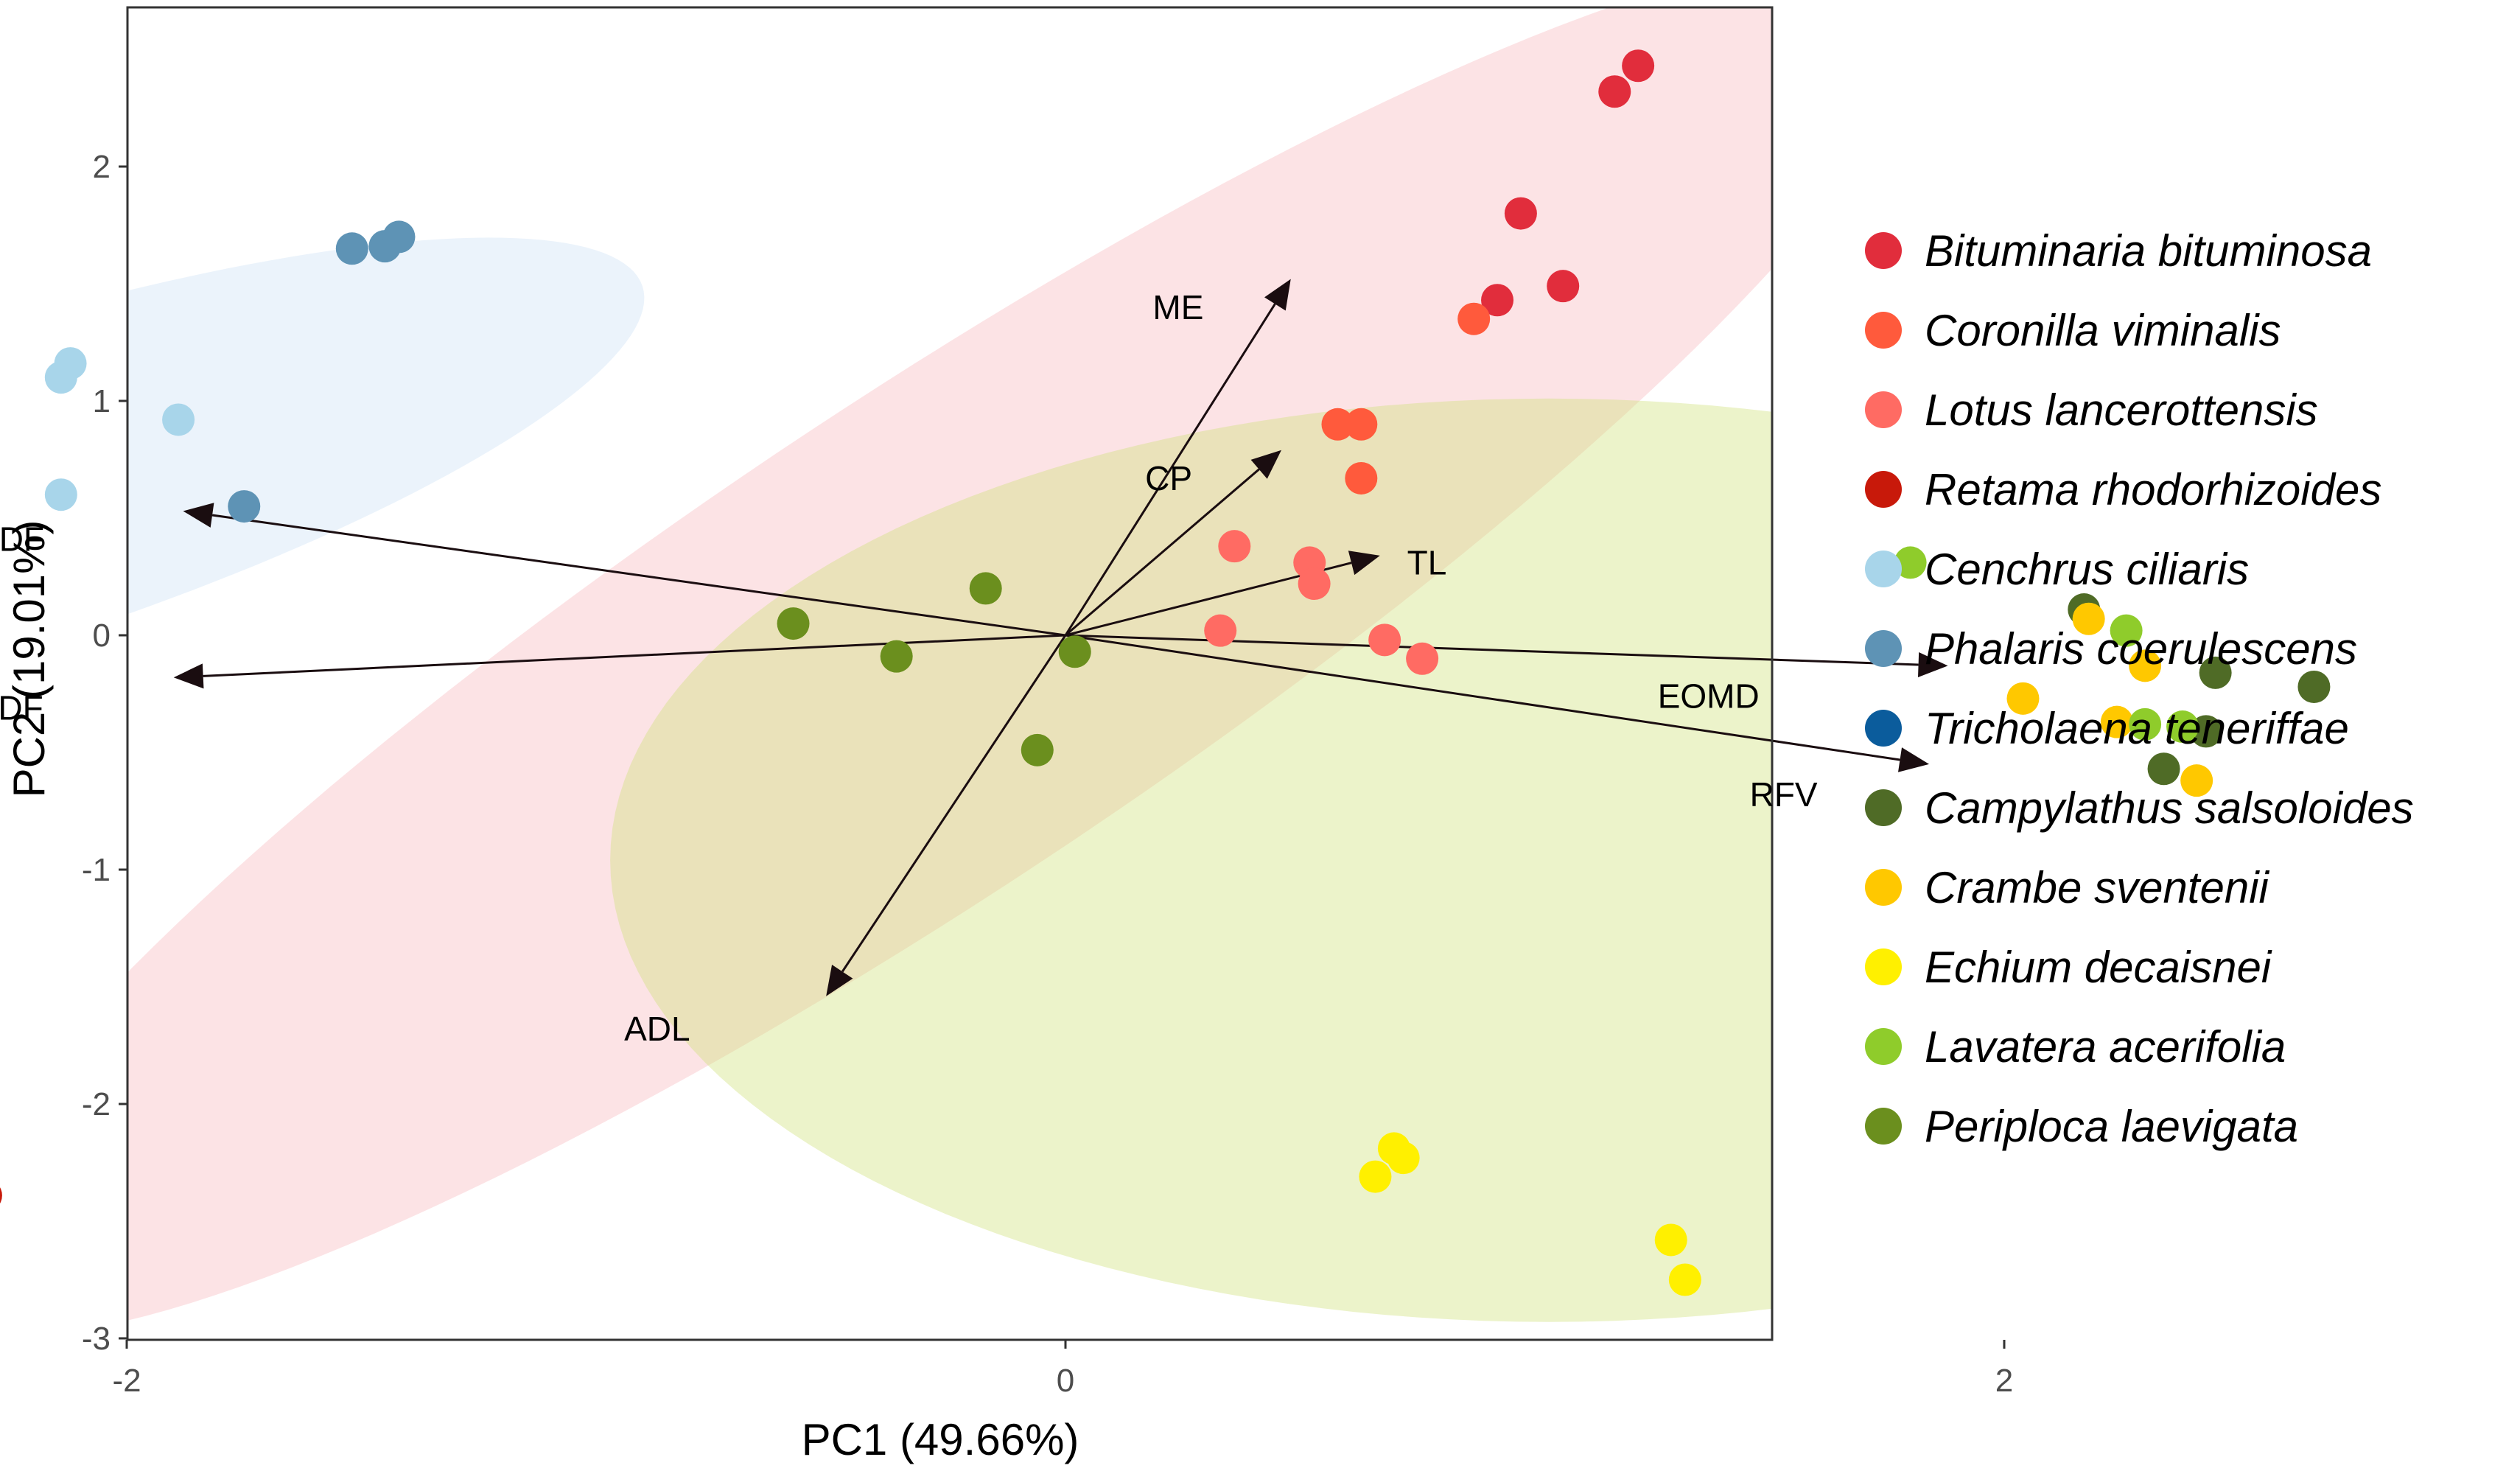  I want to click on loading-arrowhead-eomd, so click(1932, 664).